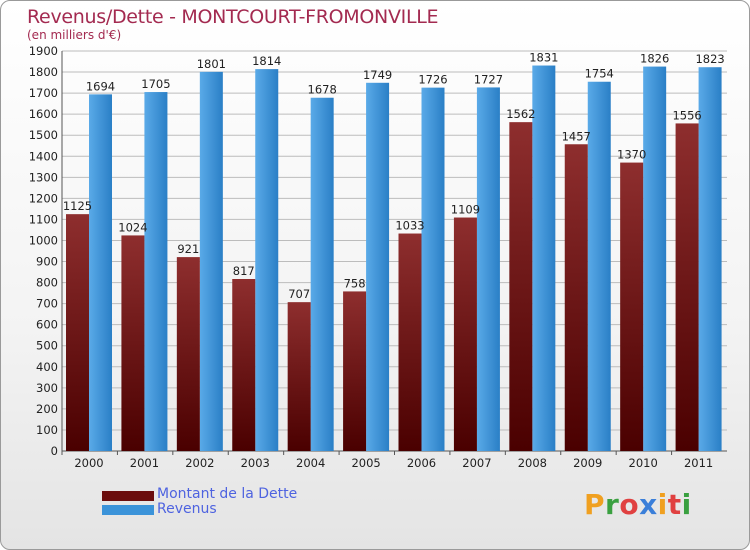  What do you see at coordinates (88, 463) in the screenshot?
I see `x-tick-label: 2000` at bounding box center [88, 463].